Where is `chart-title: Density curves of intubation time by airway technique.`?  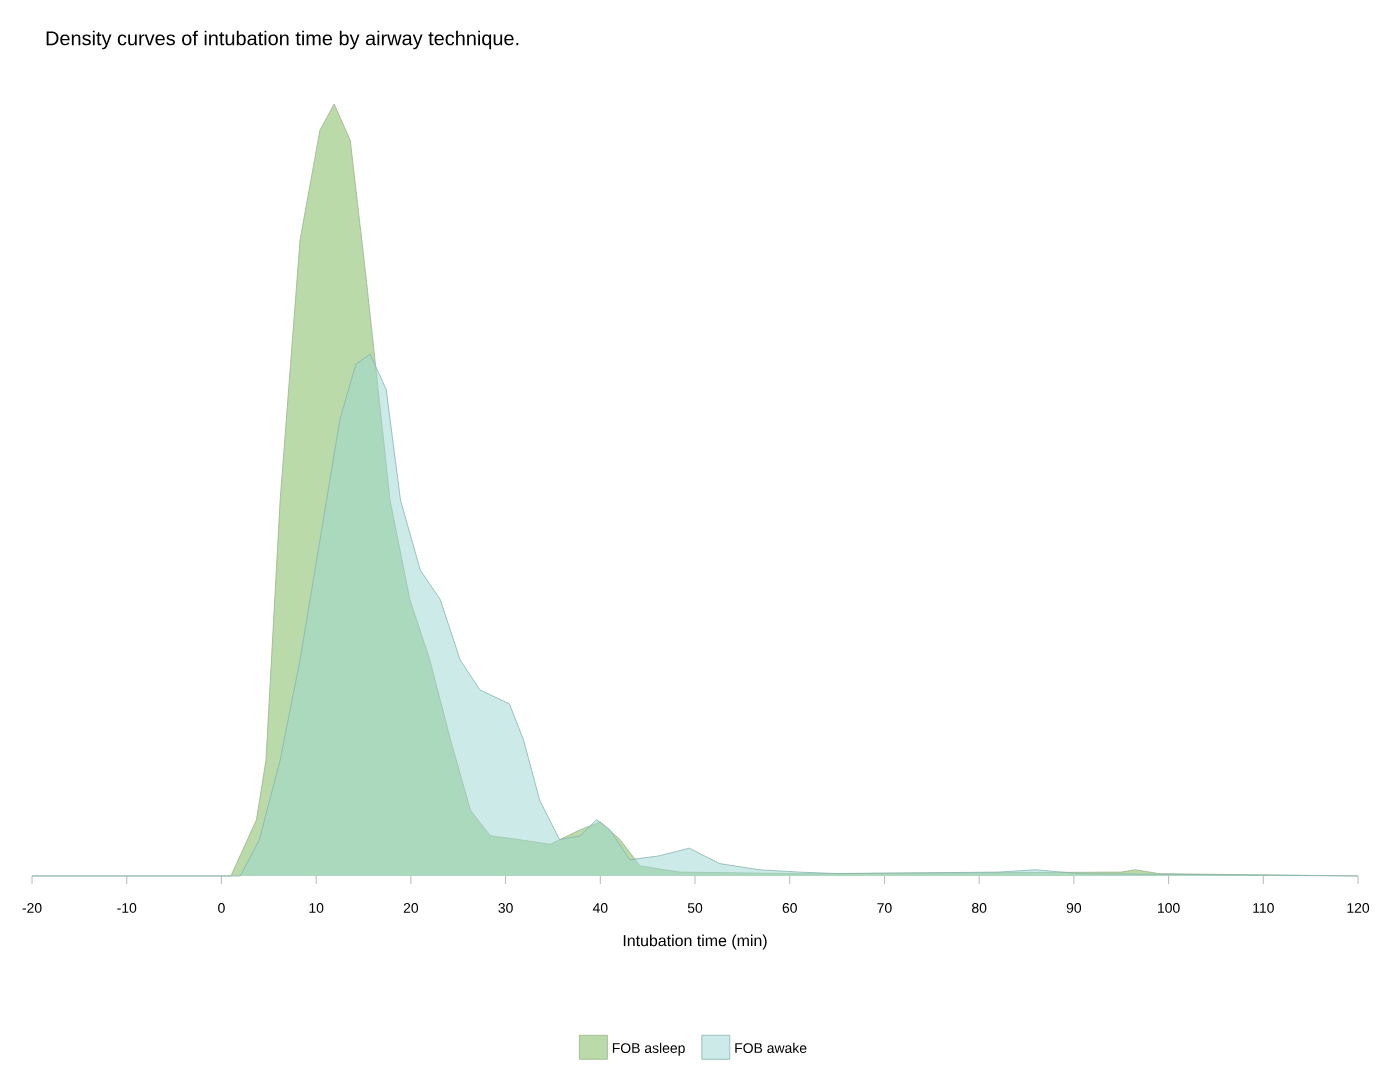 chart-title: Density curves of intubation time by airway technique. is located at coordinates (282, 40).